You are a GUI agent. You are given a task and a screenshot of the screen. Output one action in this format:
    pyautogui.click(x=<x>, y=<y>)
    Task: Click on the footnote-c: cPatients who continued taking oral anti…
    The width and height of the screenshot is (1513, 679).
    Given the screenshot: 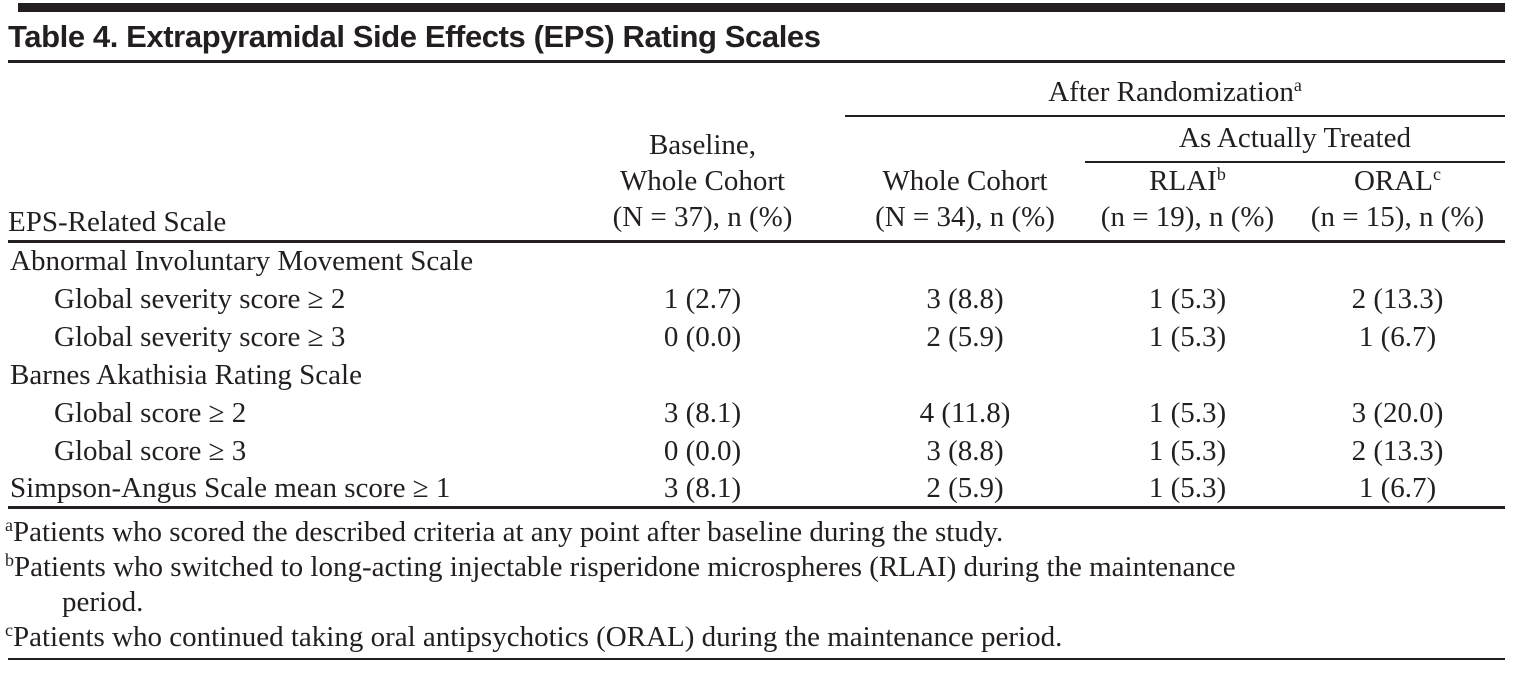 What is the action you would take?
    pyautogui.click(x=755, y=637)
    